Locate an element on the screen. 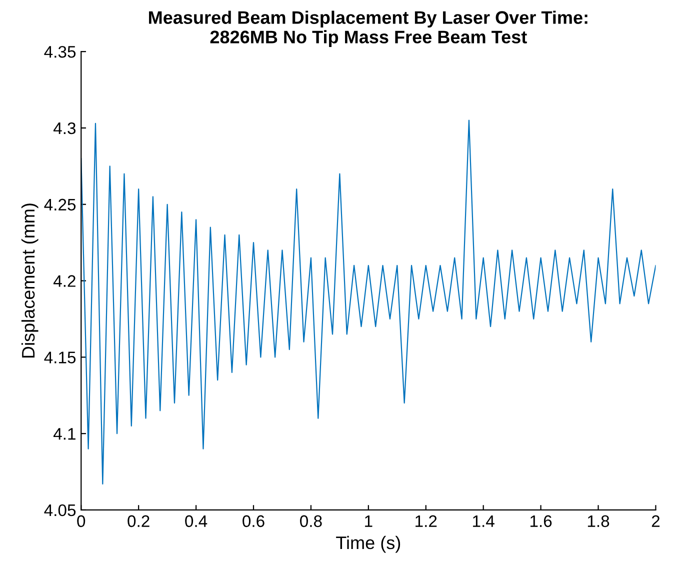 This screenshot has width=676, height=573. y-tick-label: 4.35 is located at coordinates (60, 52).